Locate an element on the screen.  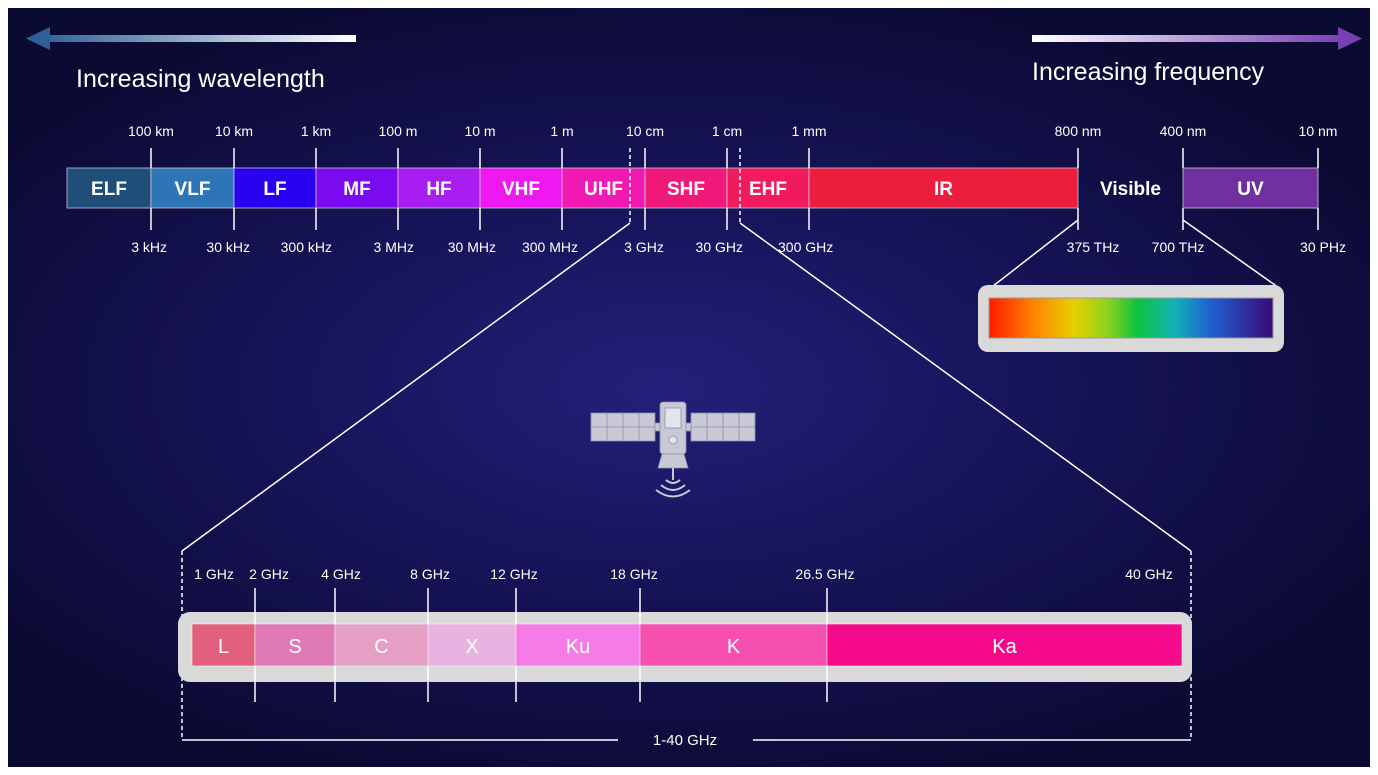
wavelength-label: 100 m is located at coordinates (398, 131).